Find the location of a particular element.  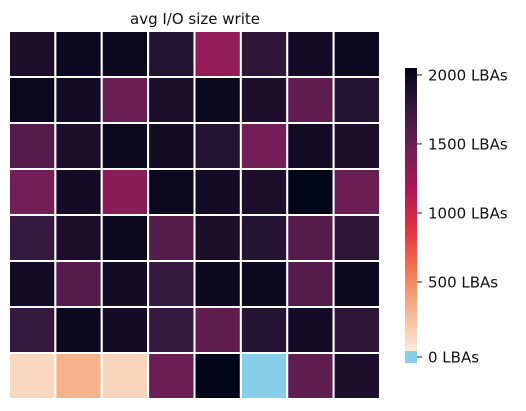

heatmap-cell-r1-c4 is located at coordinates (217, 100).